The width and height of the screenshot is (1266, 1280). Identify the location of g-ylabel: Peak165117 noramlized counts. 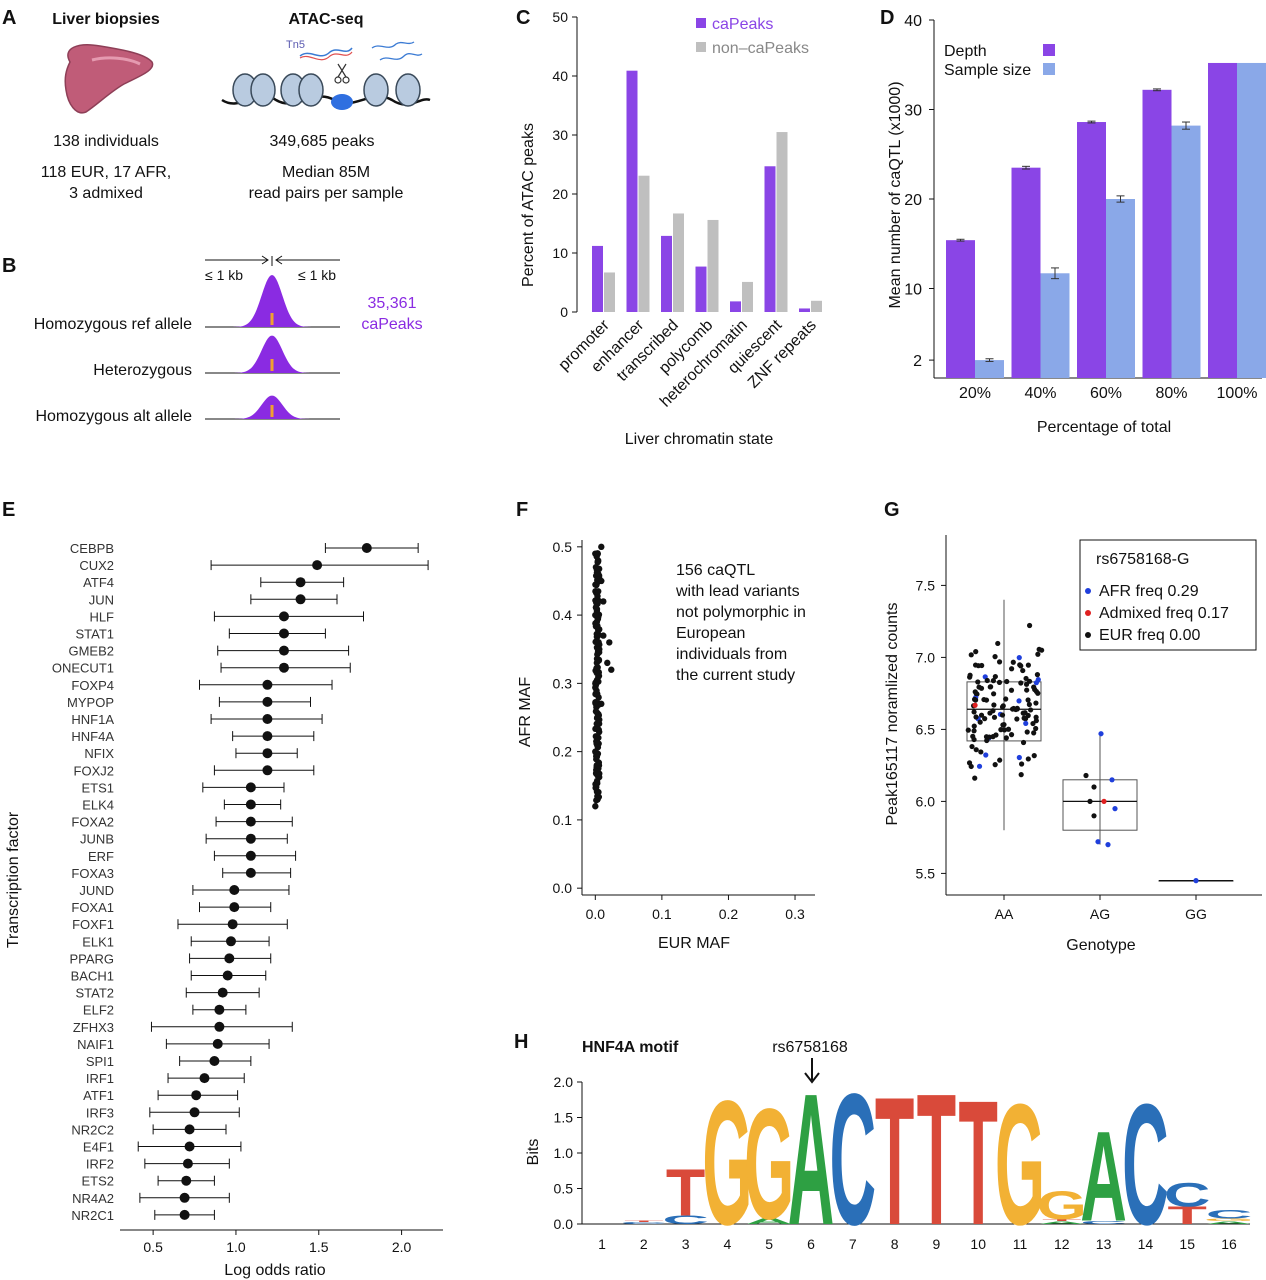
(892, 714).